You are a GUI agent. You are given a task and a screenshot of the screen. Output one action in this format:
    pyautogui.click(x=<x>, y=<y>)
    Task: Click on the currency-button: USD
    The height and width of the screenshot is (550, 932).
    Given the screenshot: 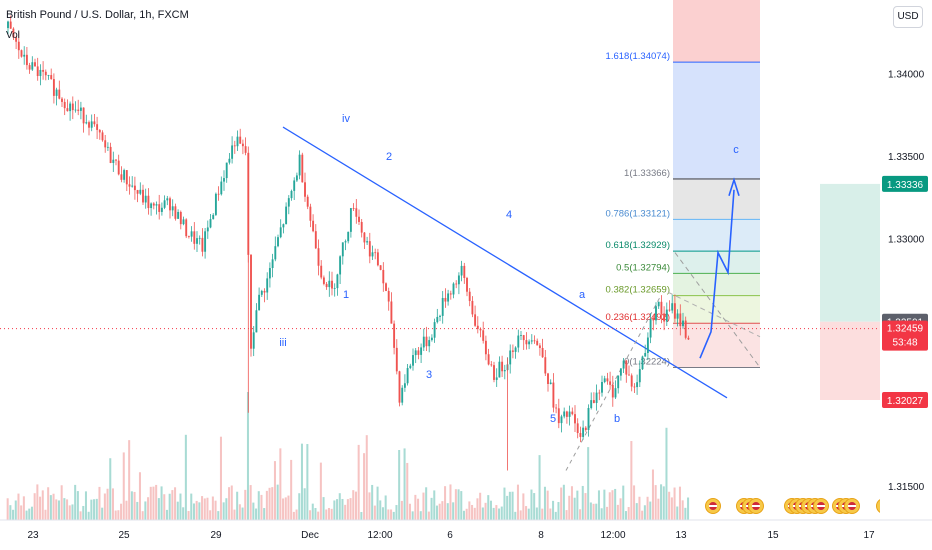 What is the action you would take?
    pyautogui.click(x=908, y=17)
    